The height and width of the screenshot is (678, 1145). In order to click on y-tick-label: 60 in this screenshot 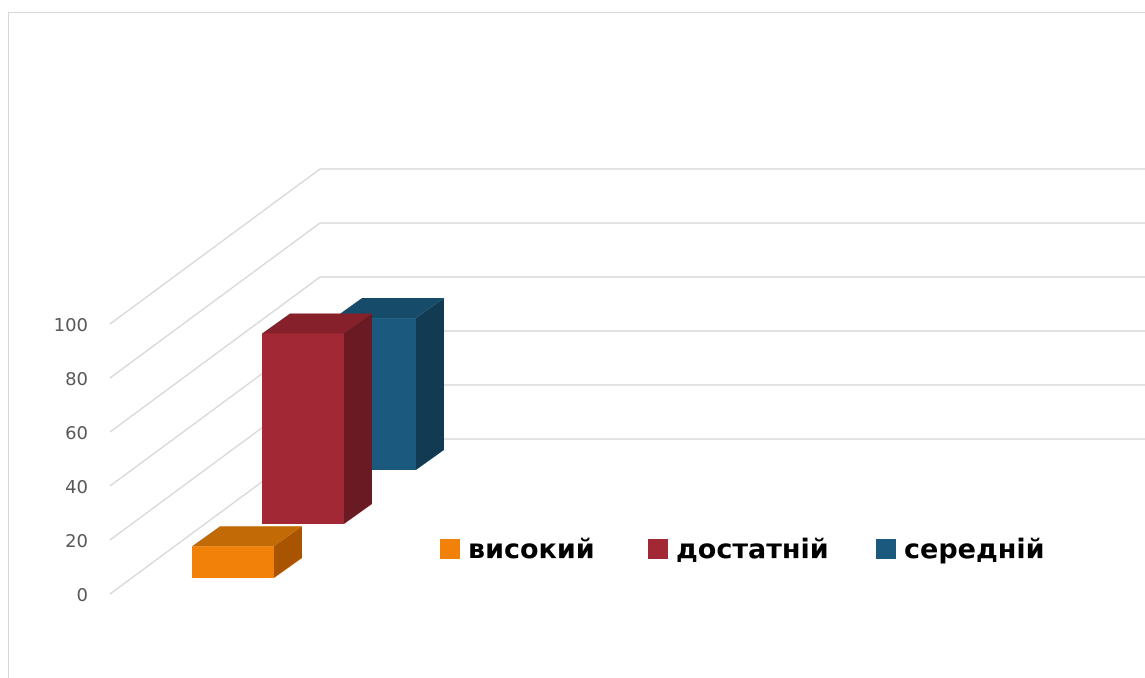, I will do `click(76, 433)`.